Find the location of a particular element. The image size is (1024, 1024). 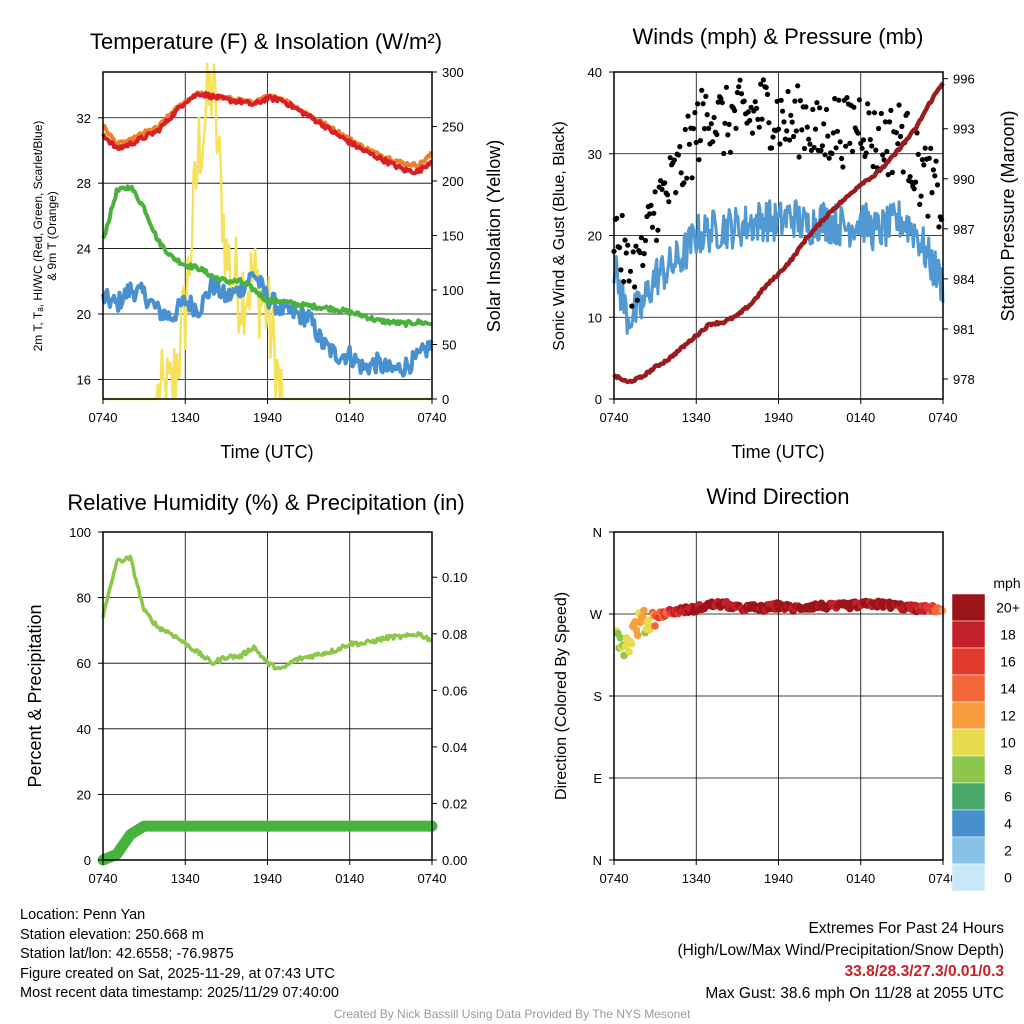

wind-series is located at coordinates (778, 231).